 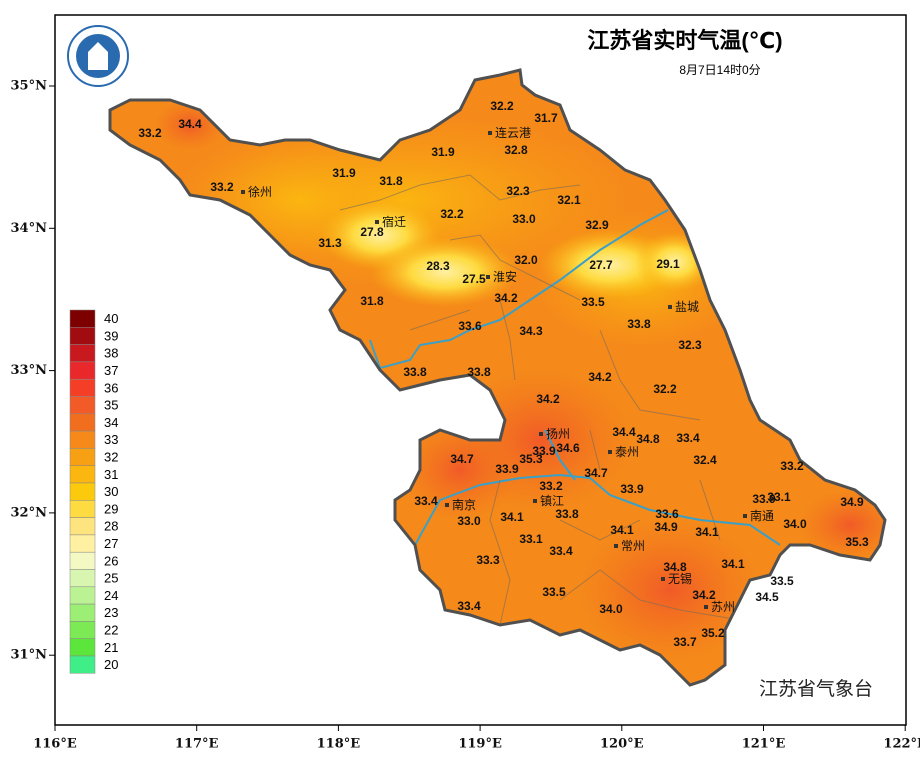 What do you see at coordinates (544, 451) in the screenshot?
I see `temperature-label: 33.9` at bounding box center [544, 451].